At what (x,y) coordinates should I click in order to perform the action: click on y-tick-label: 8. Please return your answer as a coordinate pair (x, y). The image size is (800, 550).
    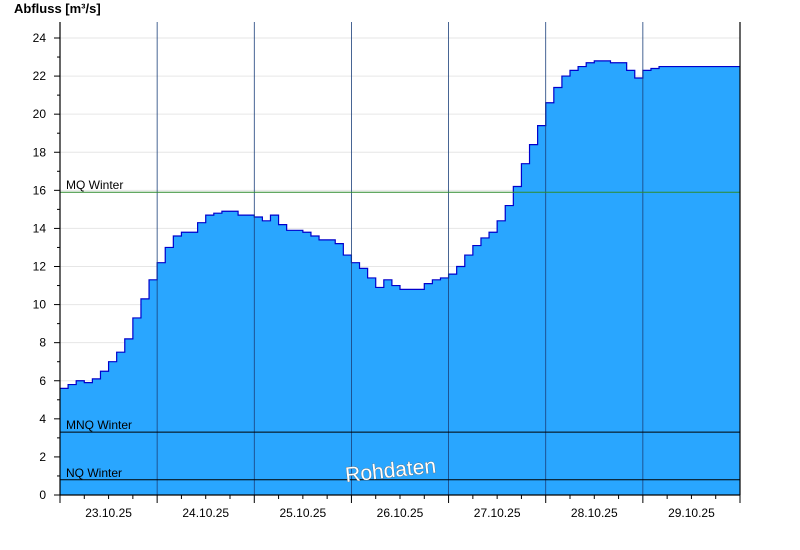
    Looking at the image, I should click on (42, 343).